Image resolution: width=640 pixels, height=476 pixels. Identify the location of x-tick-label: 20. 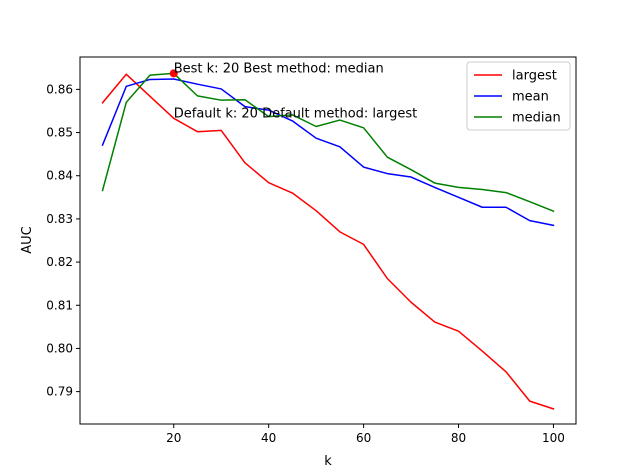
(173, 438).